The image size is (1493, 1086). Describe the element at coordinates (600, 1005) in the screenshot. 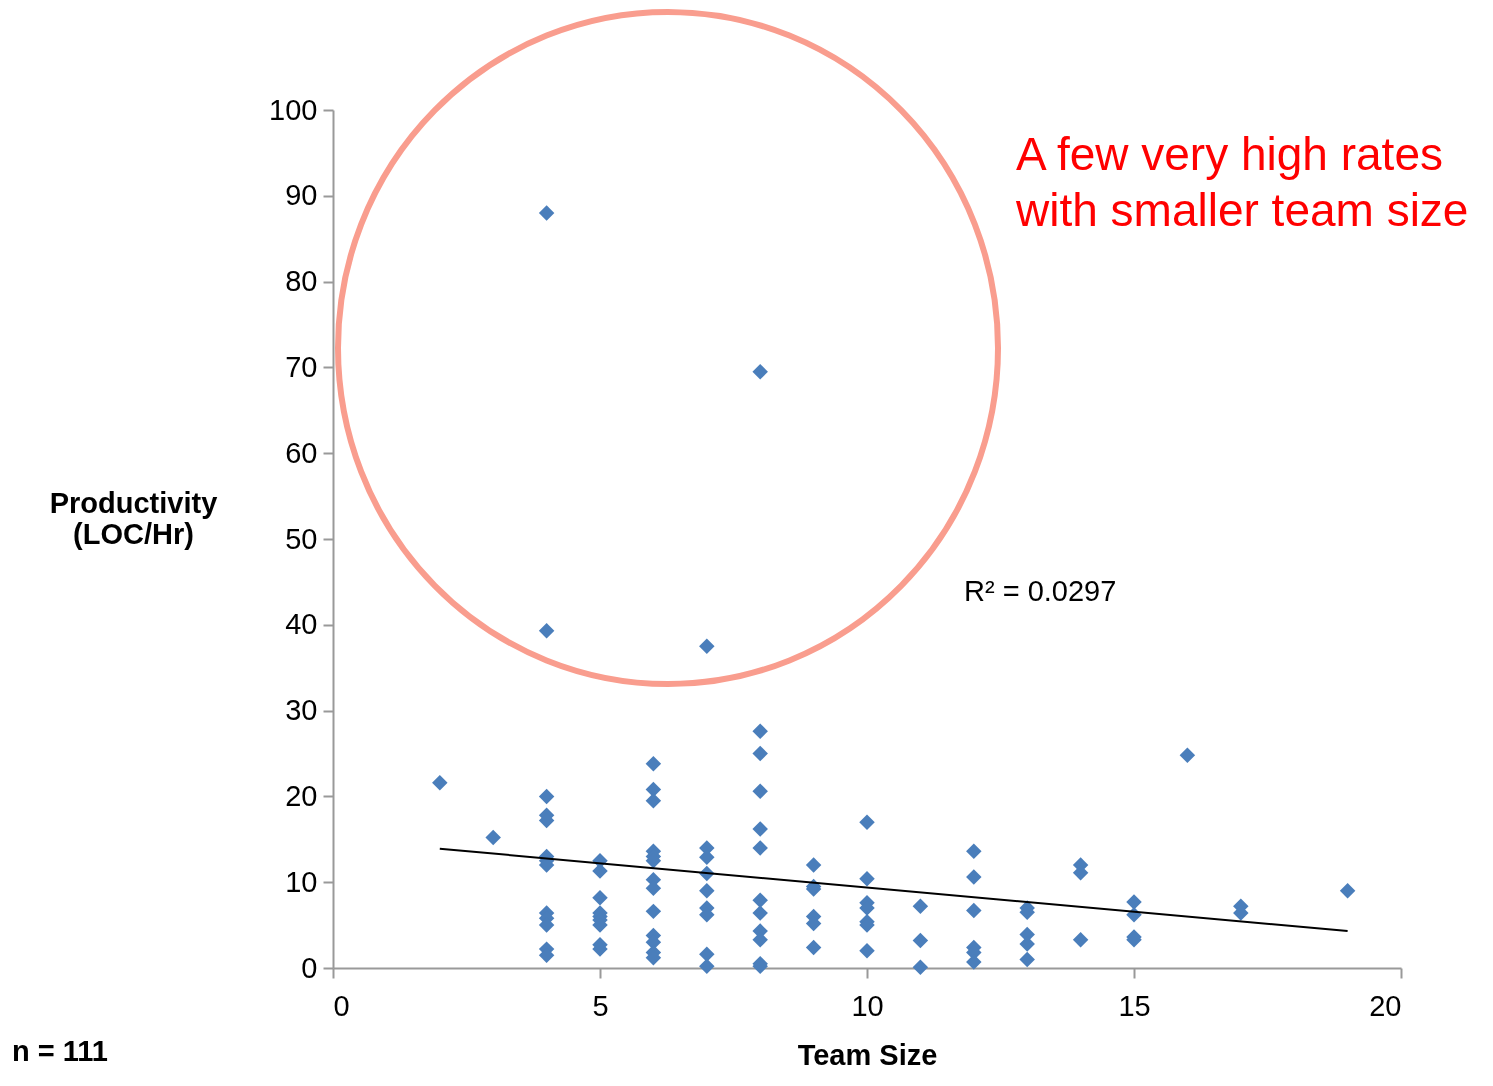

I see `x-tick-label: 5` at that location.